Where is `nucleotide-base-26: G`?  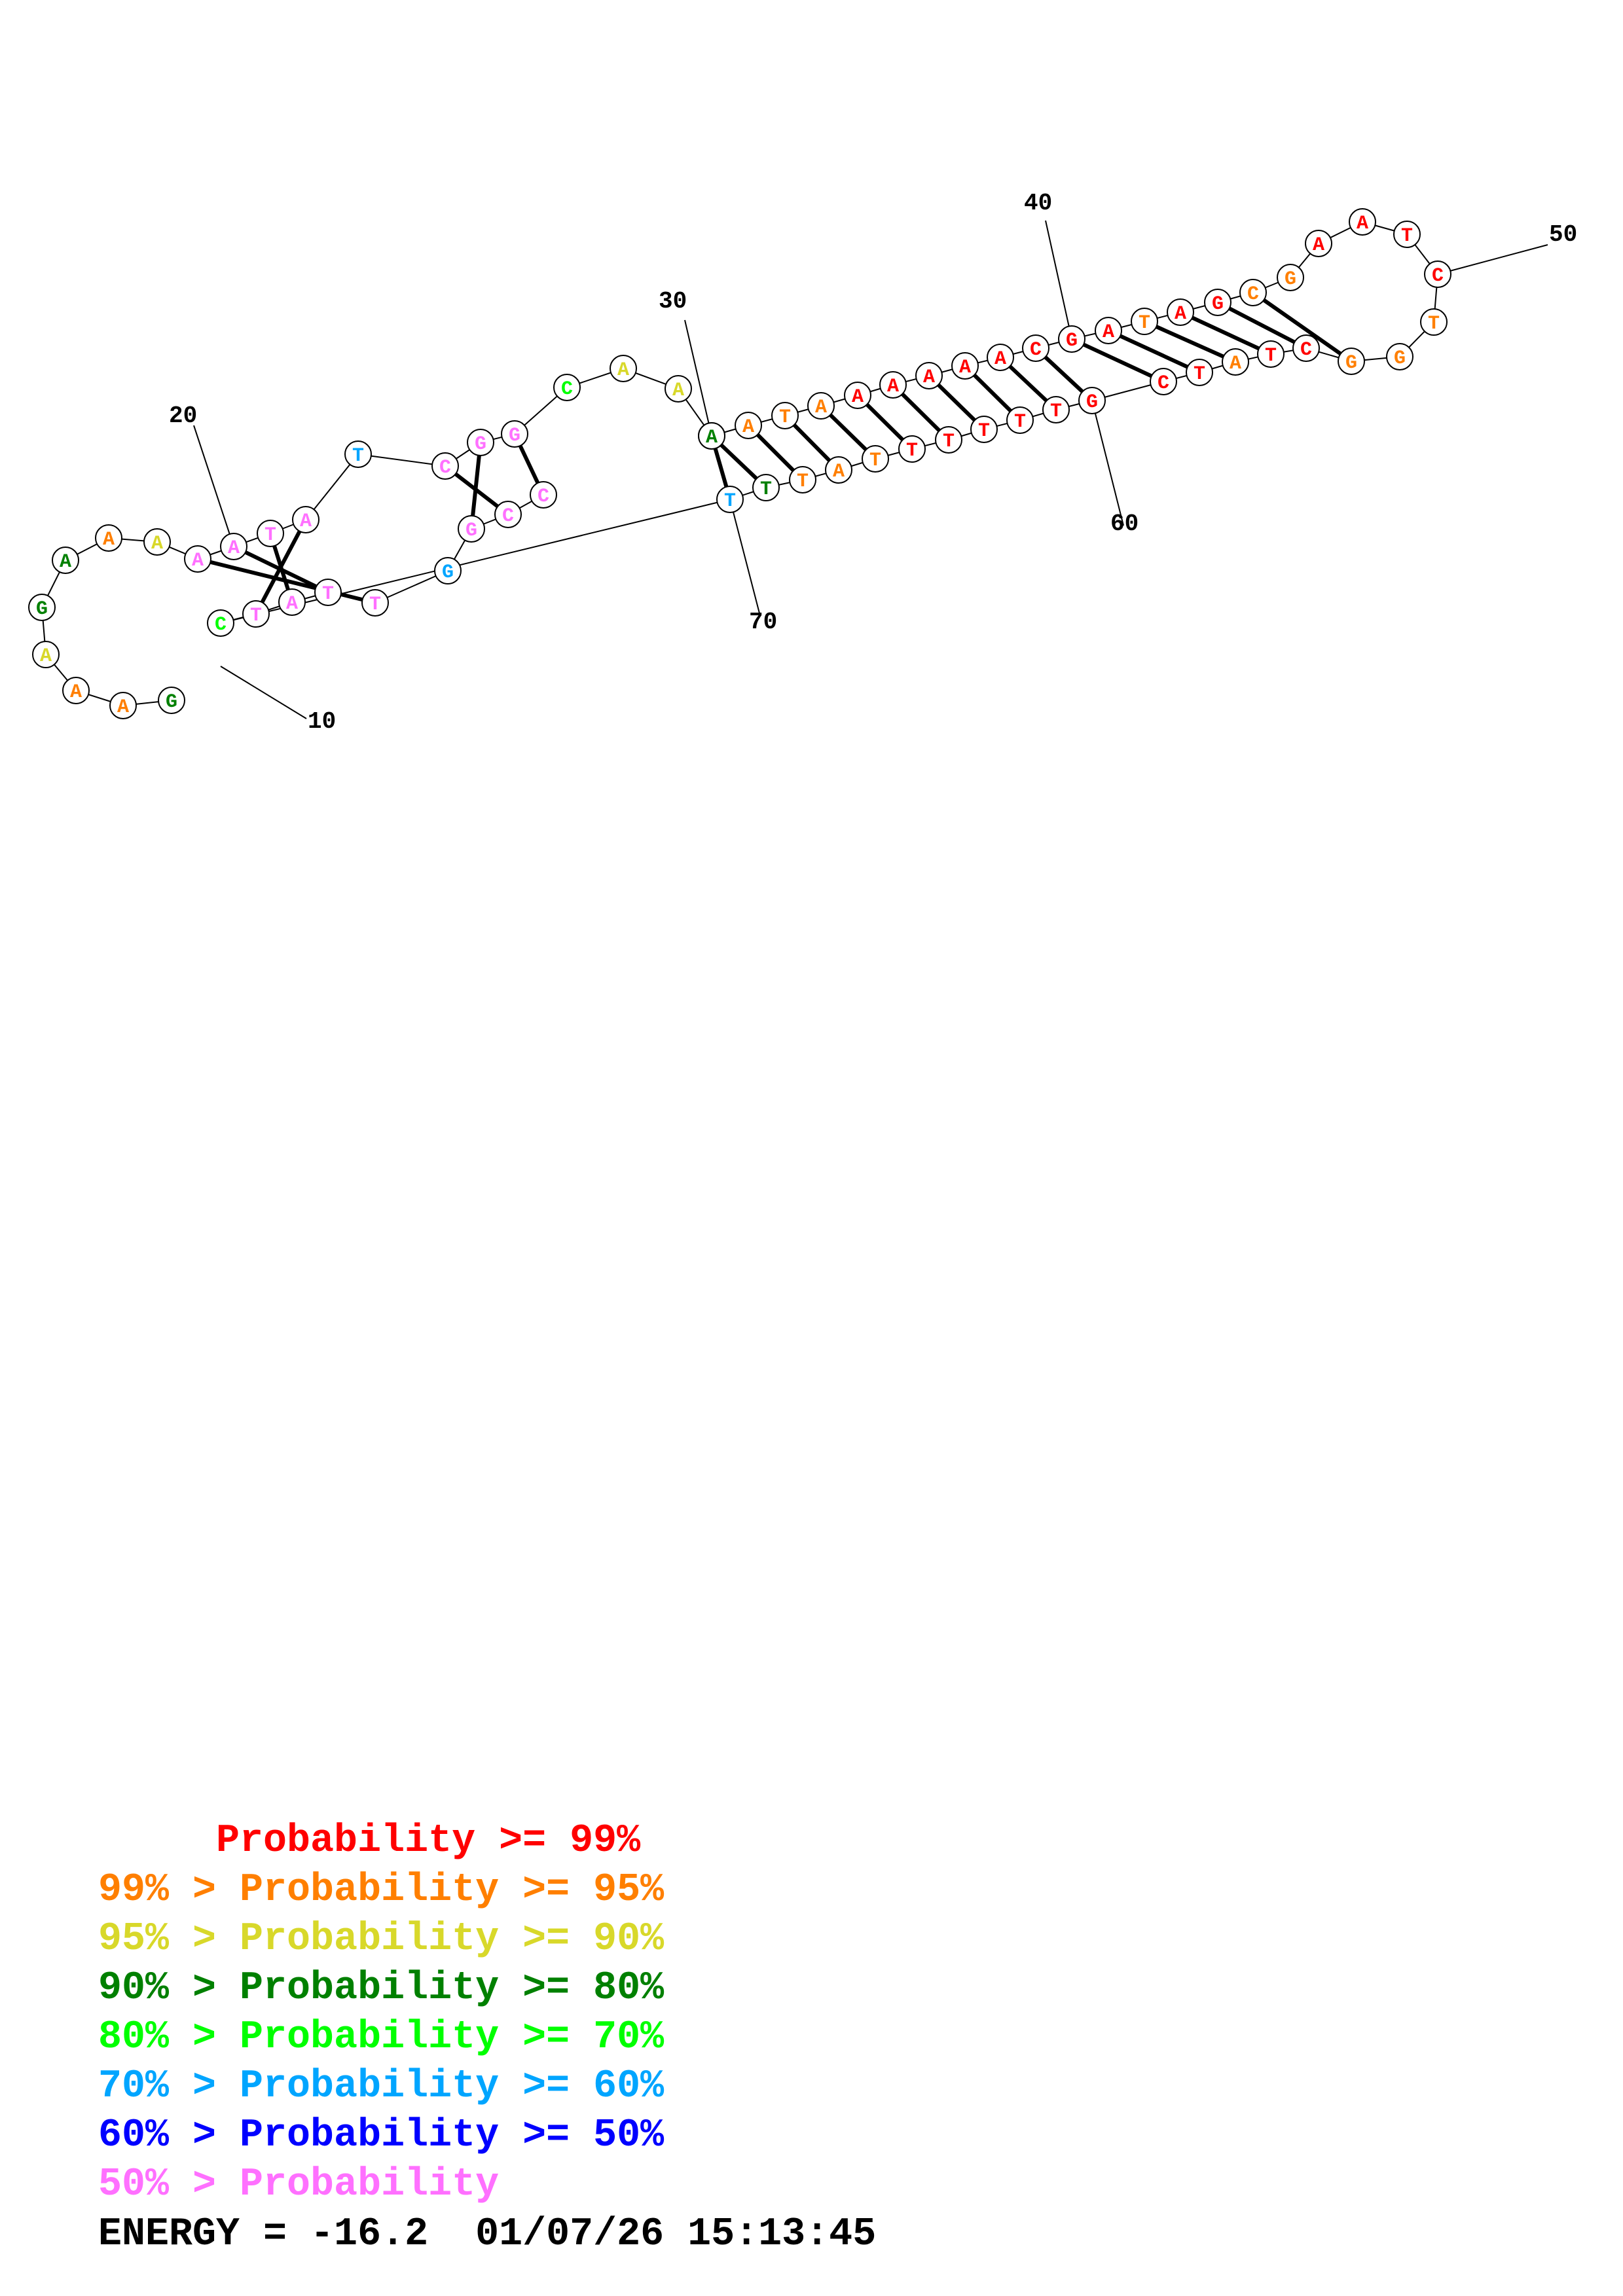
nucleotide-base-26: G is located at coordinates (514, 436).